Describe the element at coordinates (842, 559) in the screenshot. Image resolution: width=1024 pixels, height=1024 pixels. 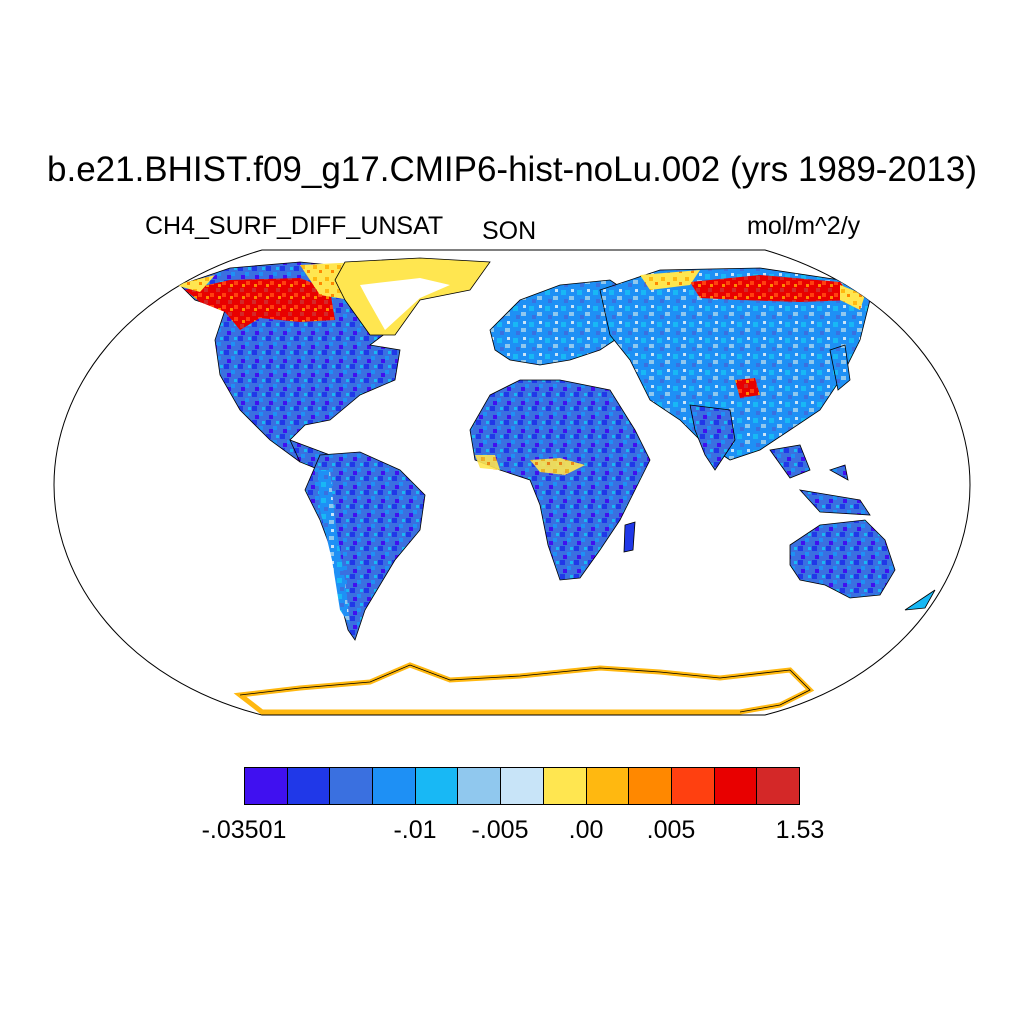
I see `land-australia` at that location.